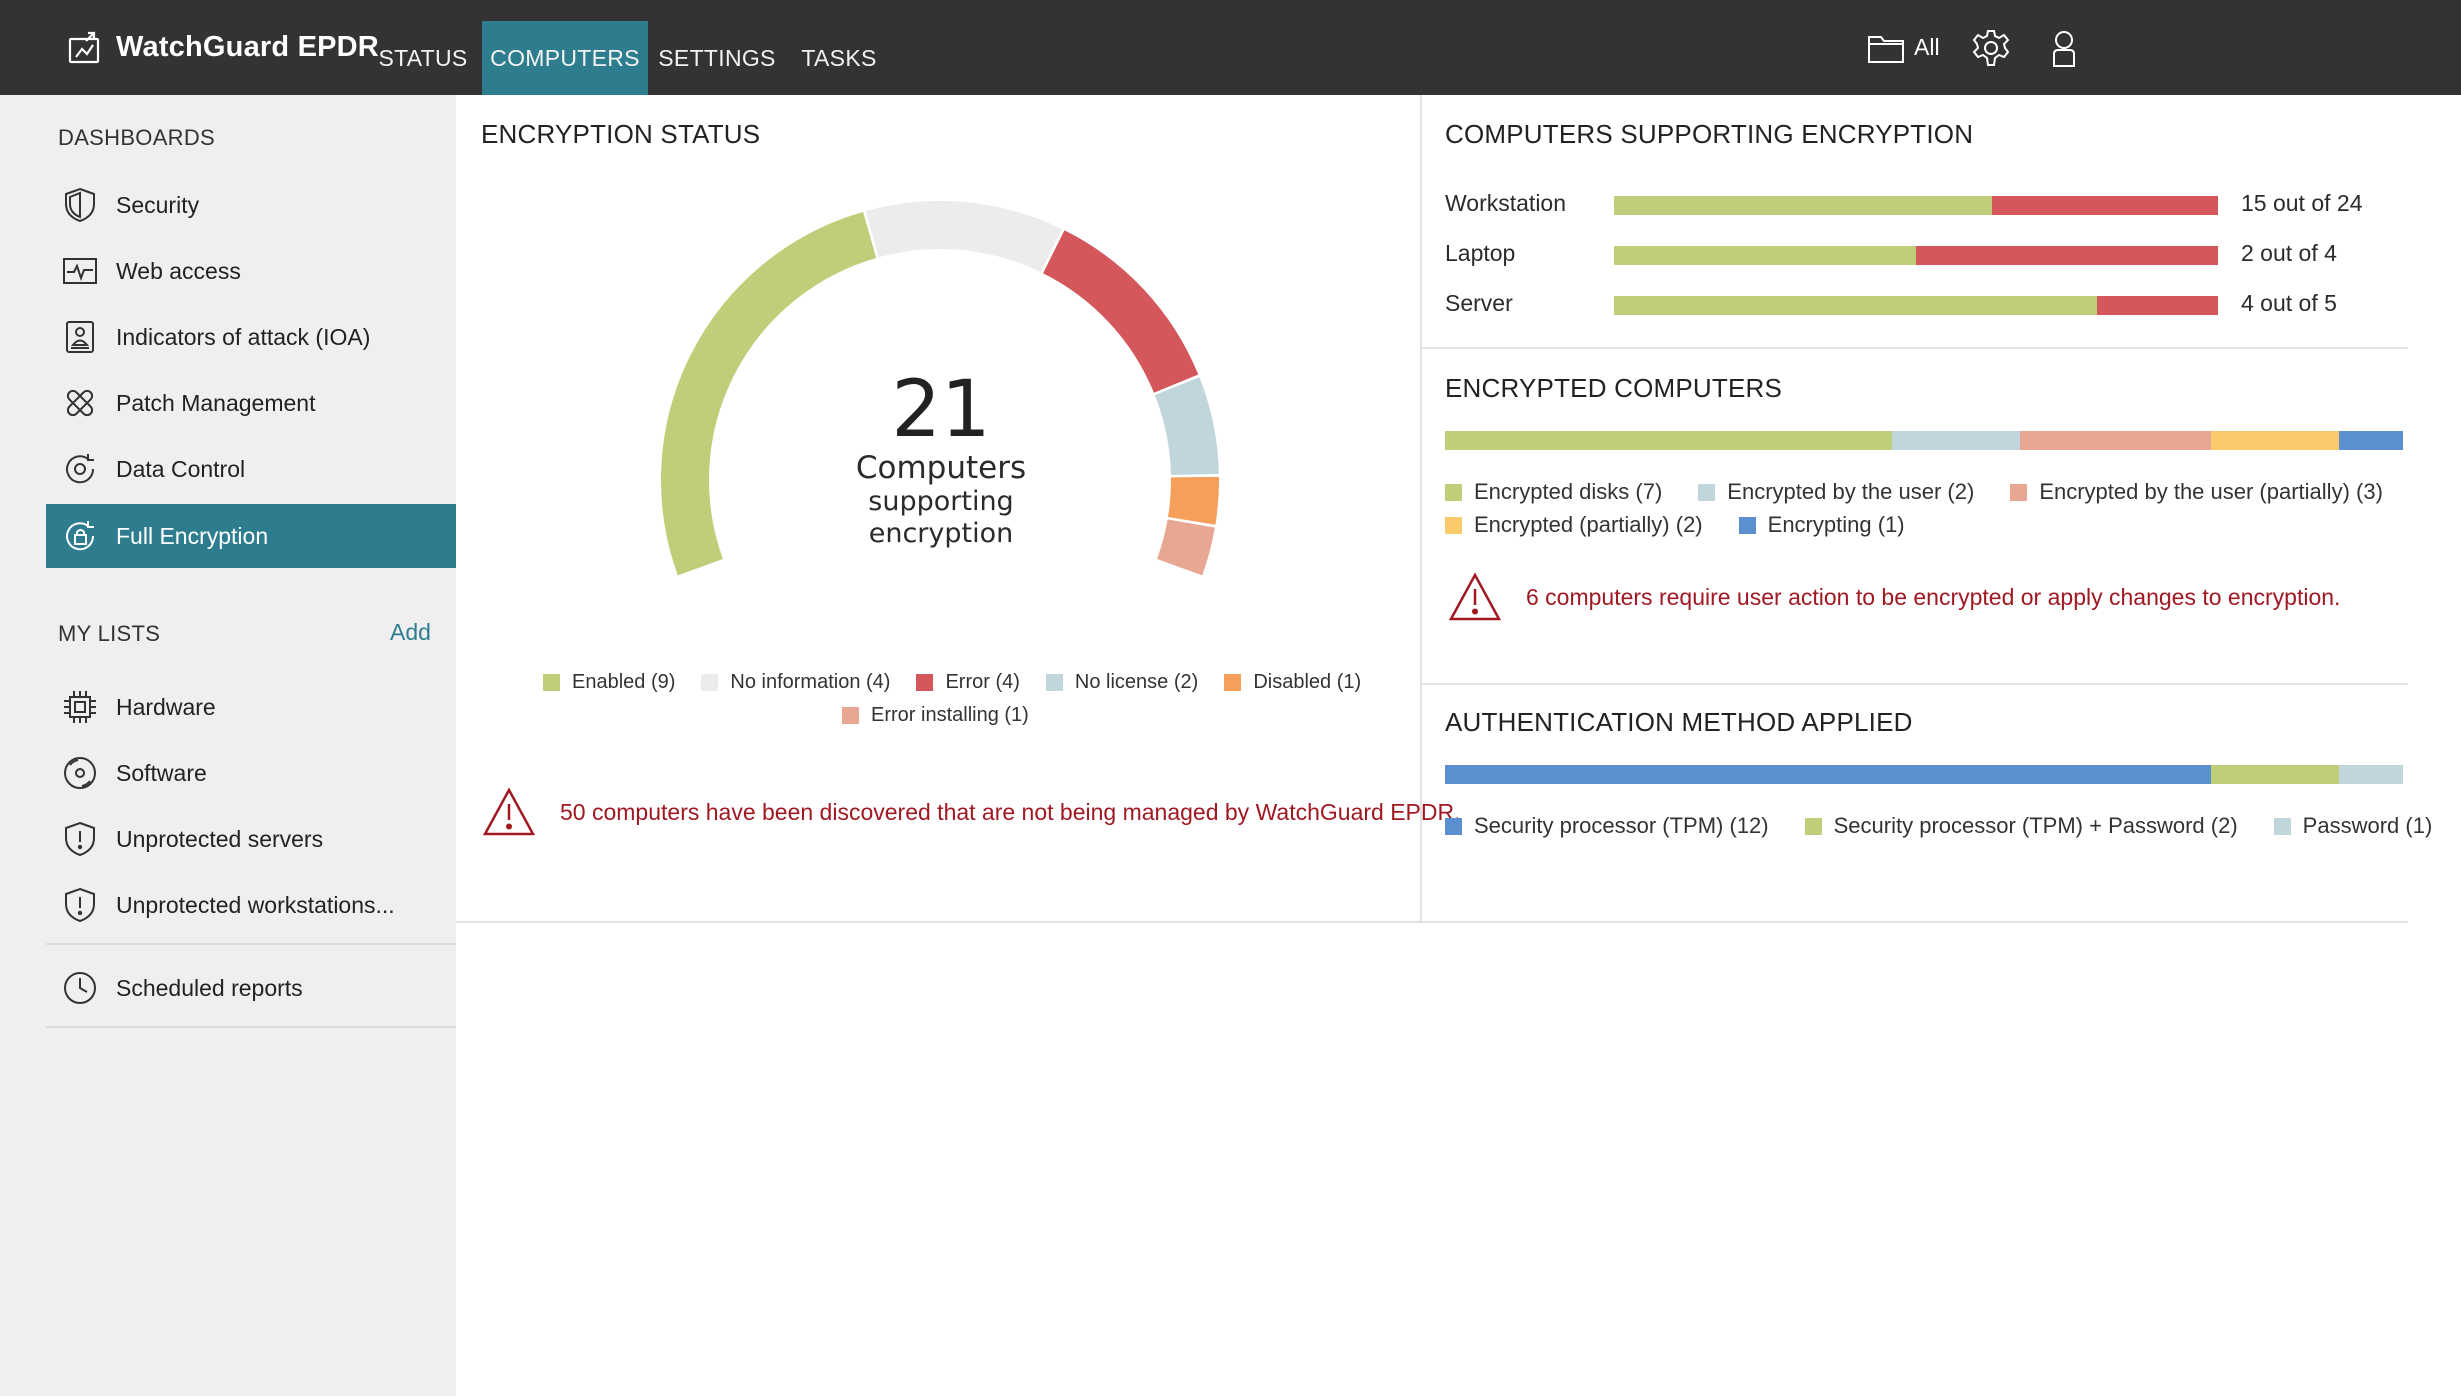 The height and width of the screenshot is (1396, 2461). What do you see at coordinates (941, 468) in the screenshot?
I see `gauge-label: Computers` at bounding box center [941, 468].